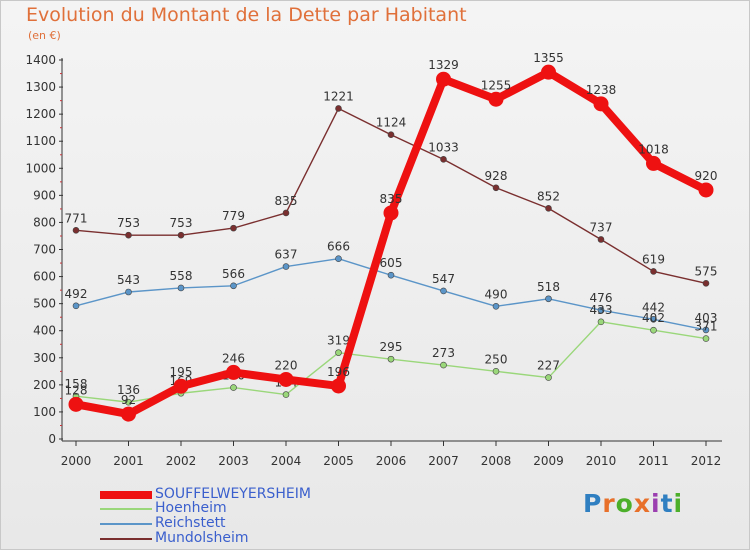  What do you see at coordinates (233, 461) in the screenshot?
I see `x-tick-label: 2003` at bounding box center [233, 461].